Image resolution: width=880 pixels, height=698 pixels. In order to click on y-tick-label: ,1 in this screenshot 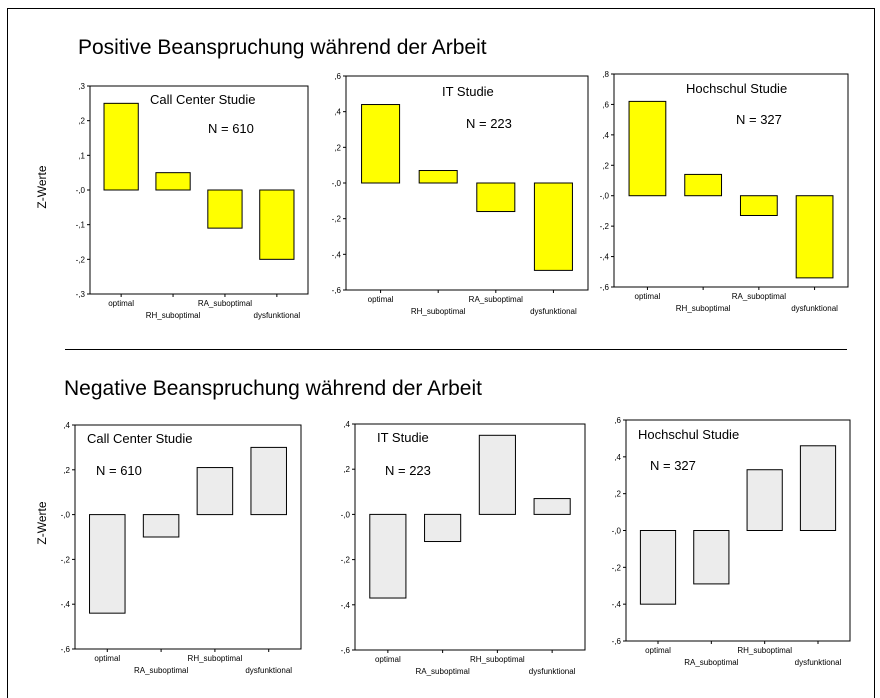, I will do `click(81, 155)`.